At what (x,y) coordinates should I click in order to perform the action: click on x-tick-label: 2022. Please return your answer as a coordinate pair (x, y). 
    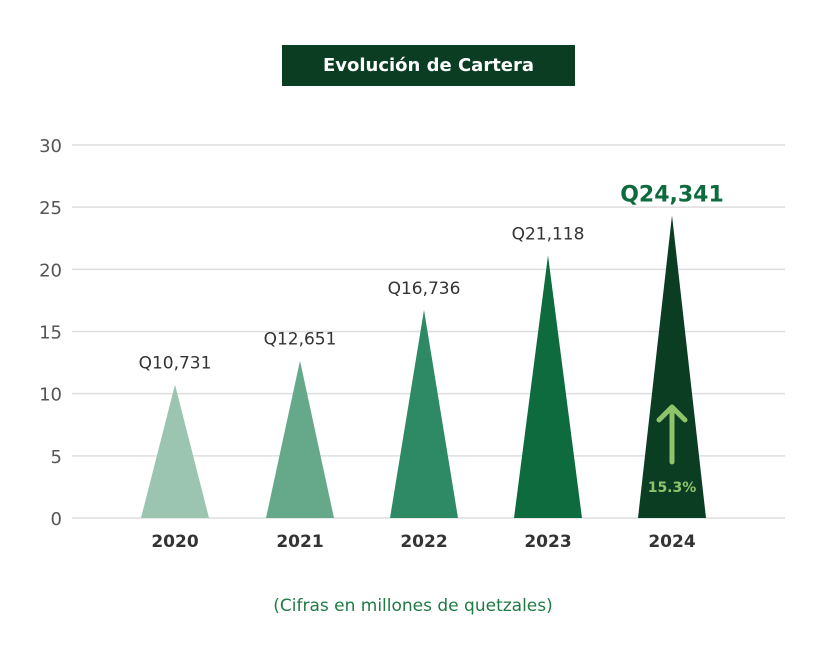
    Looking at the image, I should click on (423, 542).